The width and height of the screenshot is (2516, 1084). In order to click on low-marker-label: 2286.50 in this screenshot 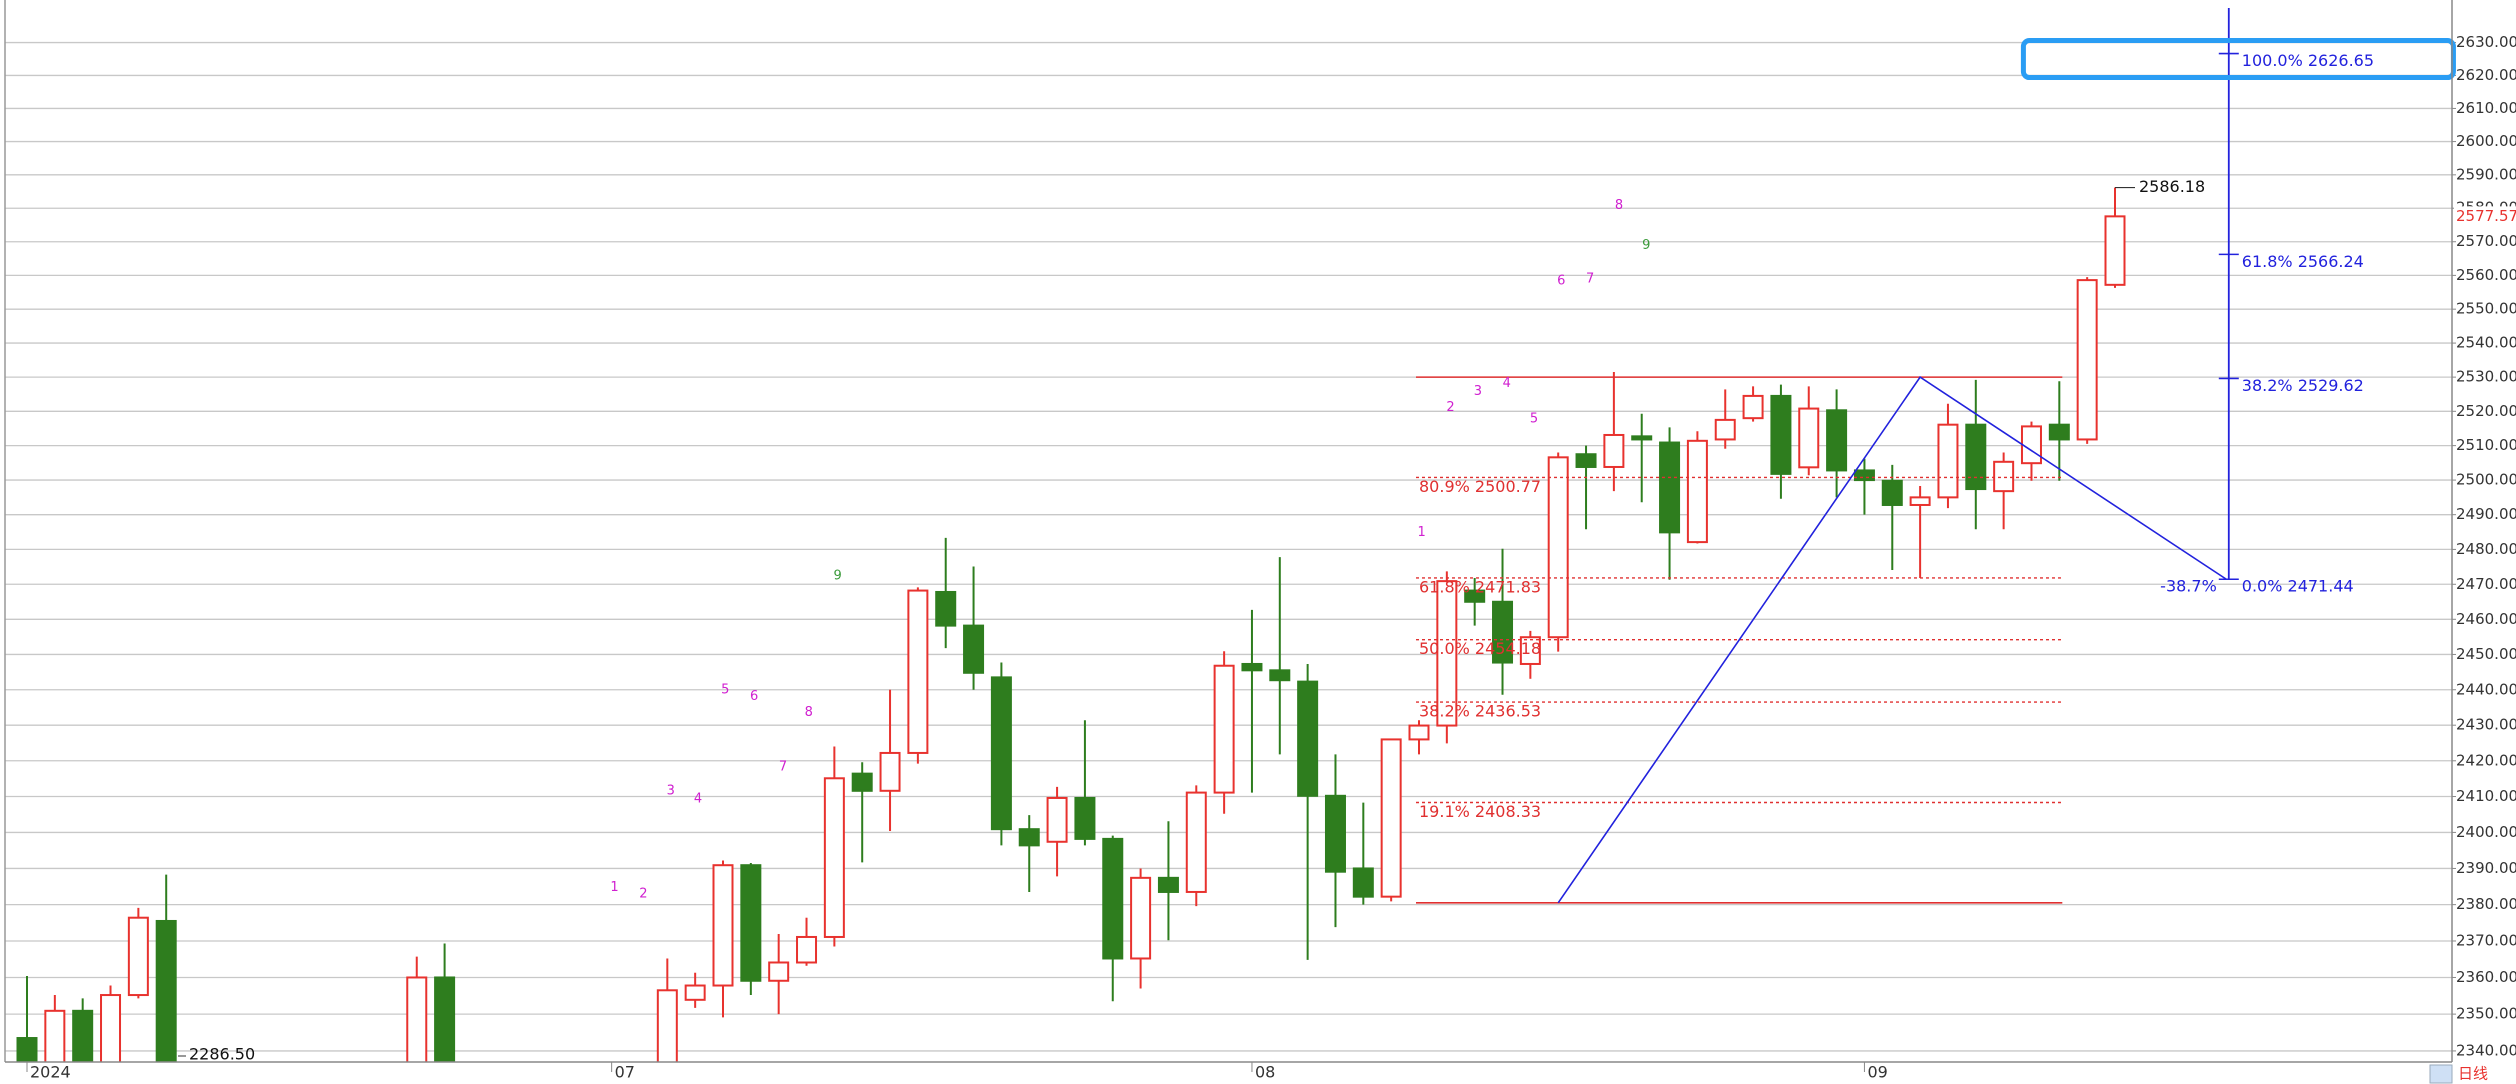, I will do `click(222, 1054)`.